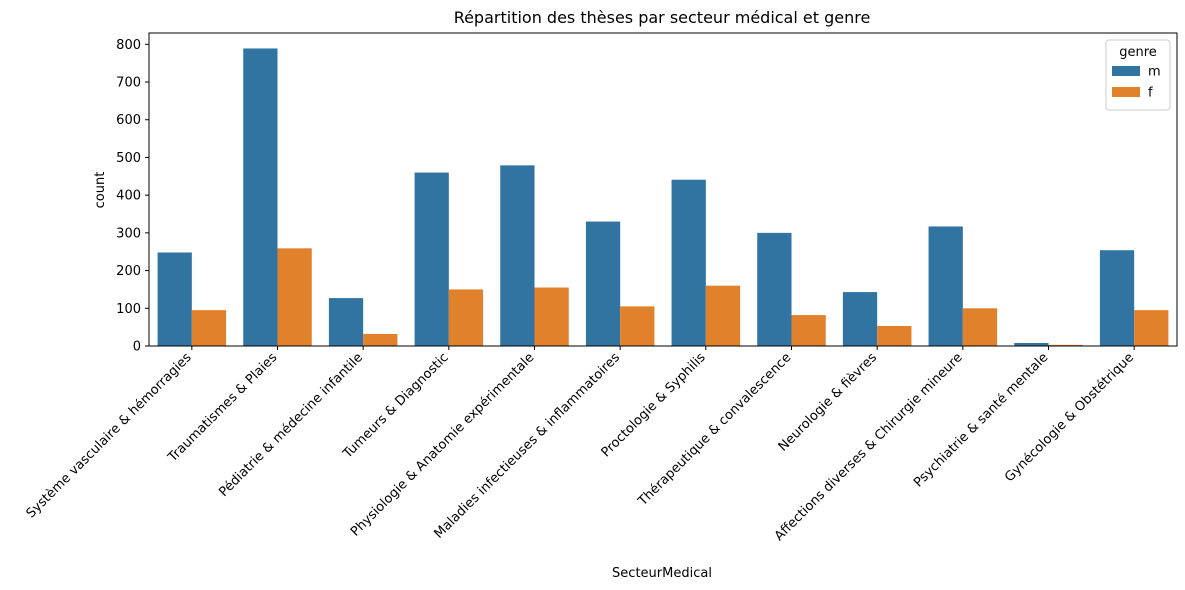  What do you see at coordinates (714, 429) in the screenshot?
I see `x-tick-label: Thérapeutique & convalescence` at bounding box center [714, 429].